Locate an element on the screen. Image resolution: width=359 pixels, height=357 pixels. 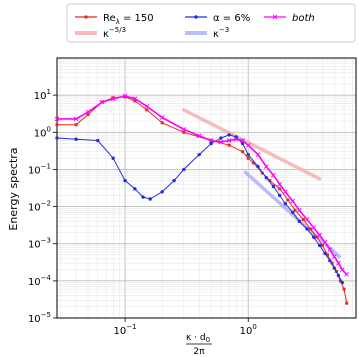
x-axis-label: κ · d0 2π is located at coordinates (199, 345).